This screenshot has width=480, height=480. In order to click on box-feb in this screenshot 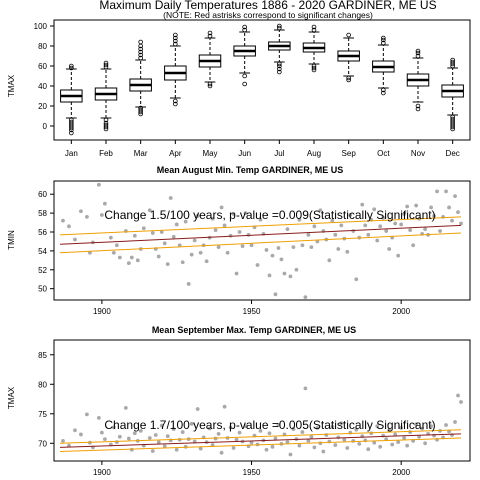, I will do `click(105, 96)`.